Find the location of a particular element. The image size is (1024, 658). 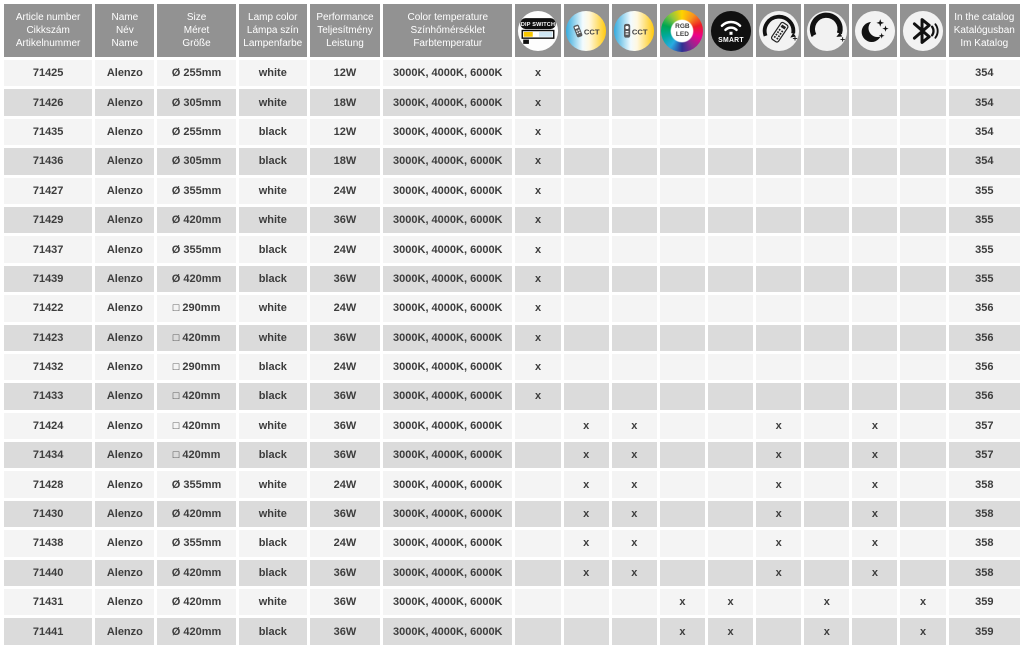

header-label: Performance is located at coordinates (345, 17).